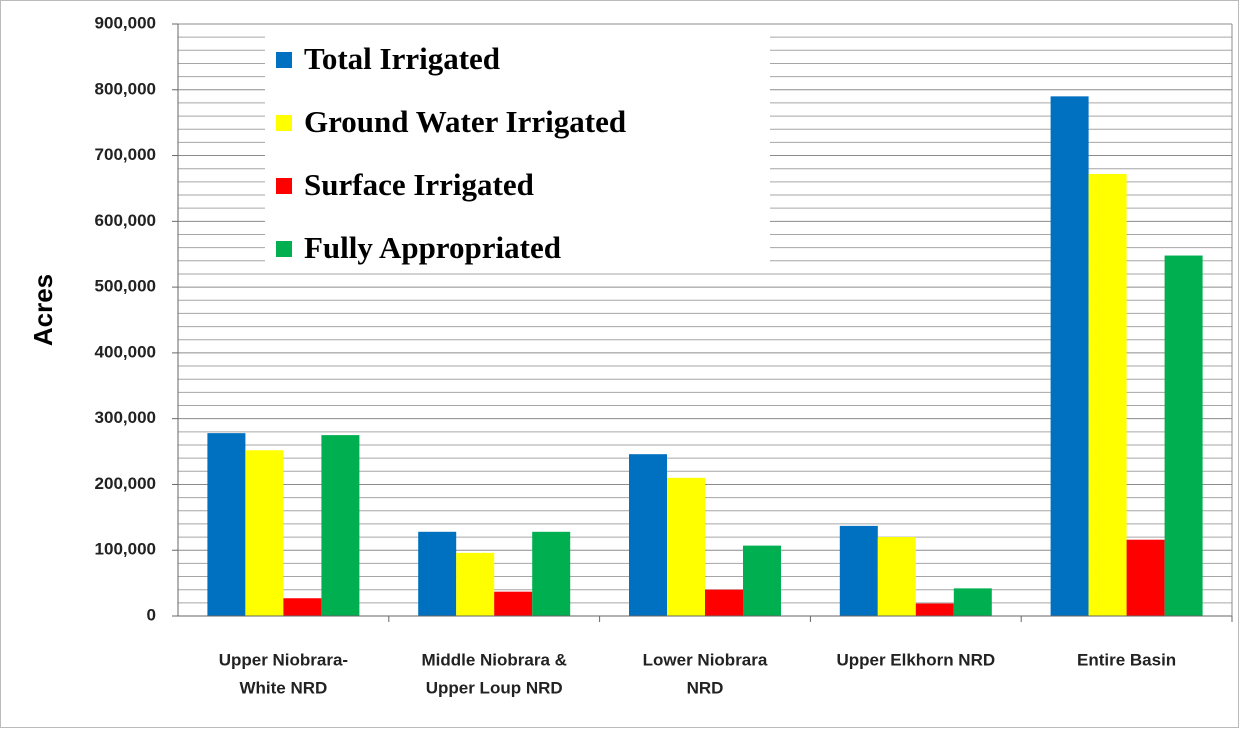  Describe the element at coordinates (705, 687) in the screenshot. I see `x-tick-label: NRD` at that location.